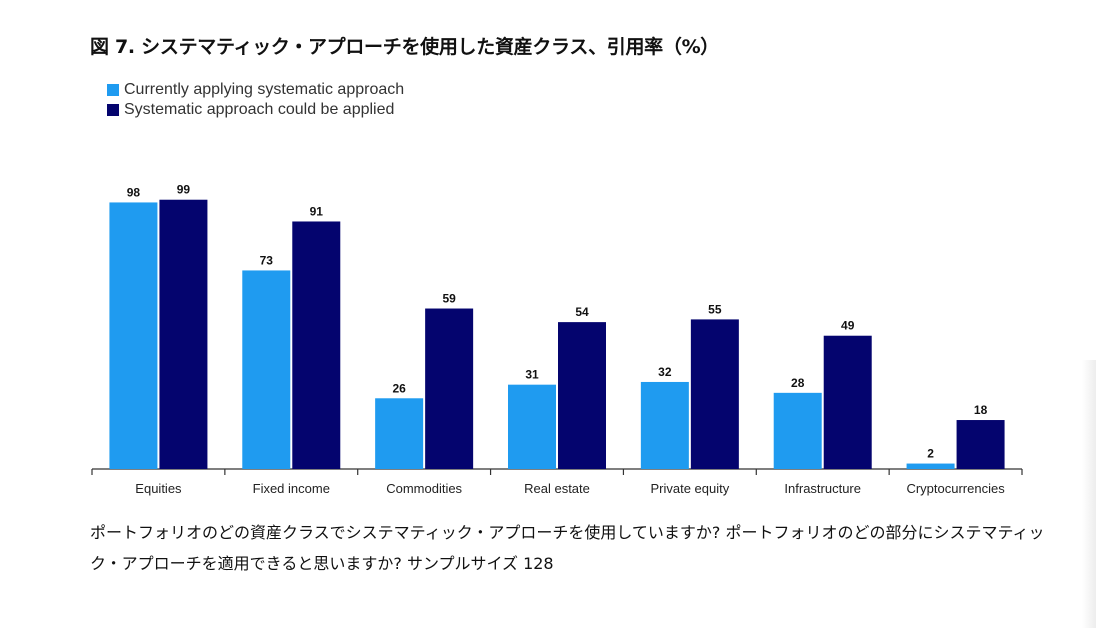 This screenshot has width=1096, height=628. I want to click on data-label: 32, so click(665, 372).